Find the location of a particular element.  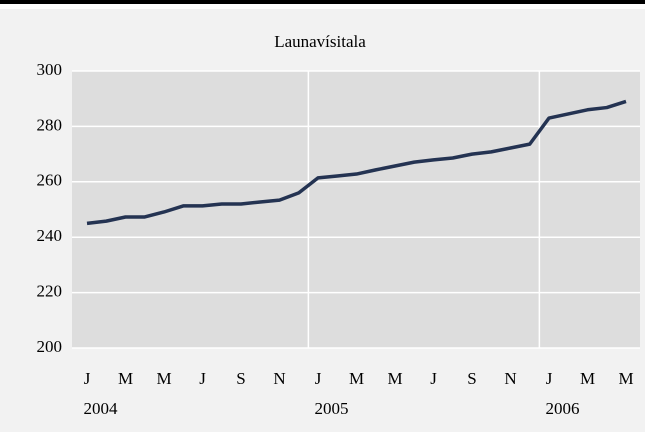

chart-title: Launavísitala is located at coordinates (320, 41).